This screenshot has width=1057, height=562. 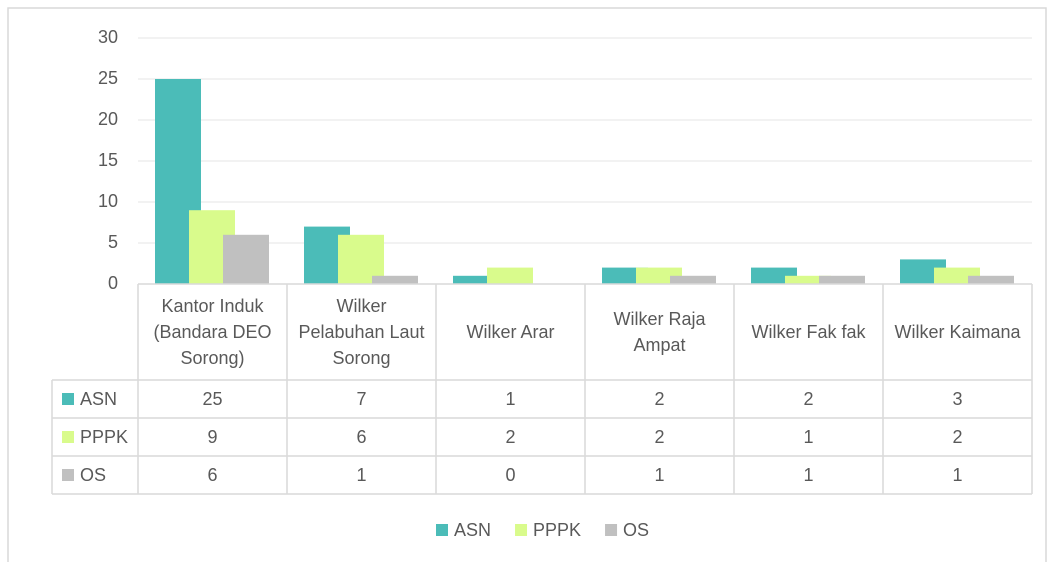 I want to click on table-row-label: ASN, so click(x=98, y=399).